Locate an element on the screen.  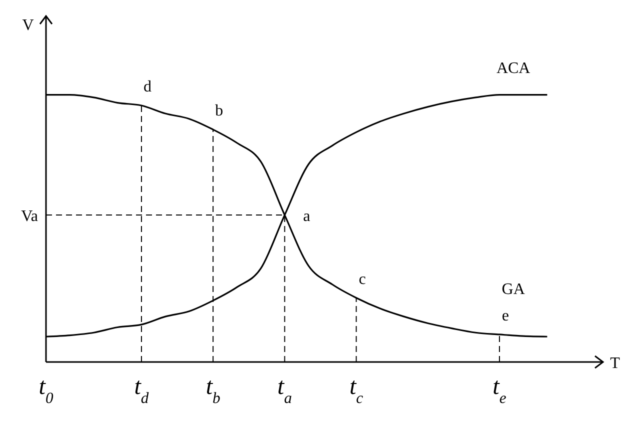
annotation: e is located at coordinates (506, 315).